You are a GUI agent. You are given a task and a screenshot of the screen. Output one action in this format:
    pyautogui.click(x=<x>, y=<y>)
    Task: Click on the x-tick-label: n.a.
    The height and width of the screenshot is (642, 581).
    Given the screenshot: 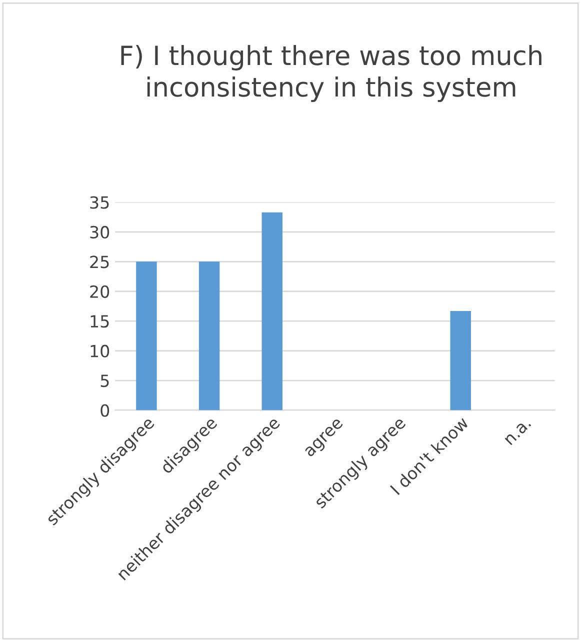 What is the action you would take?
    pyautogui.click(x=518, y=432)
    